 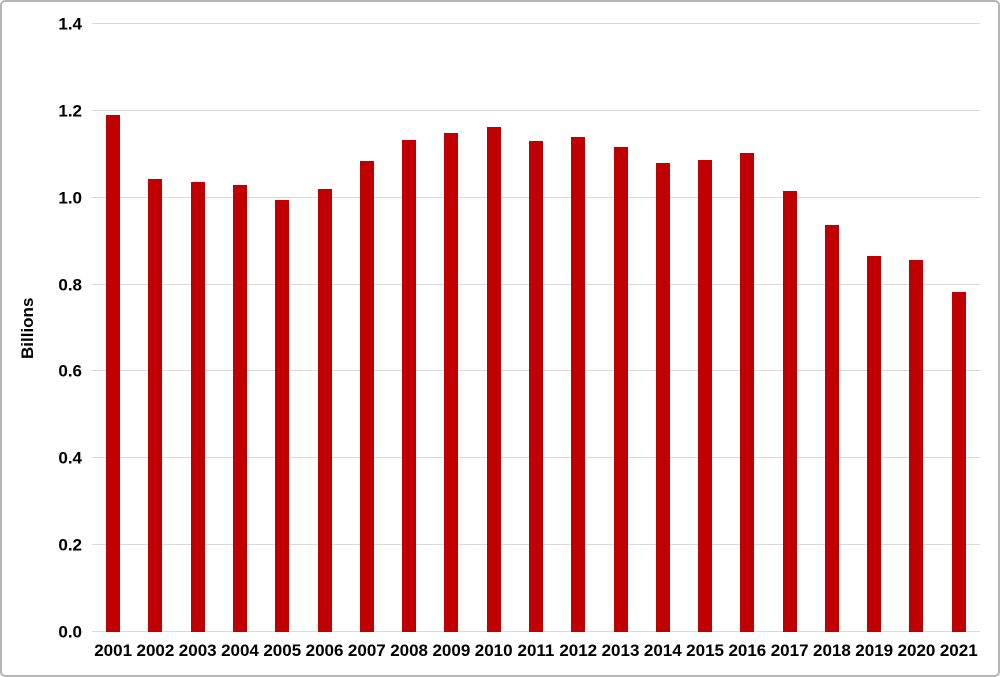 What do you see at coordinates (705, 650) in the screenshot?
I see `x-axis-tick-label: 2015` at bounding box center [705, 650].